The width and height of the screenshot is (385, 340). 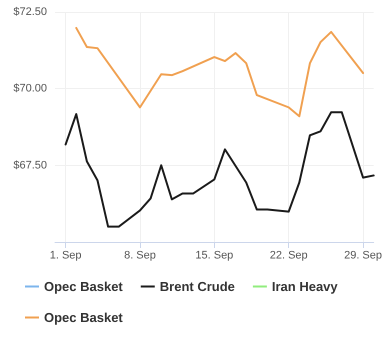 I want to click on x-tick-label: 8. Sep, so click(x=140, y=256).